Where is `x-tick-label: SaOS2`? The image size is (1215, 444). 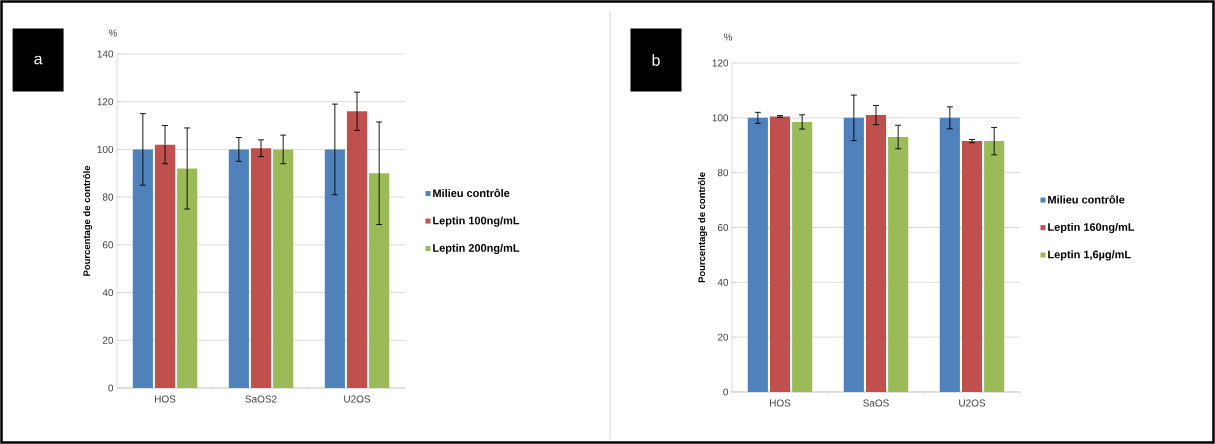
x-tick-label: SaOS2 is located at coordinates (261, 399).